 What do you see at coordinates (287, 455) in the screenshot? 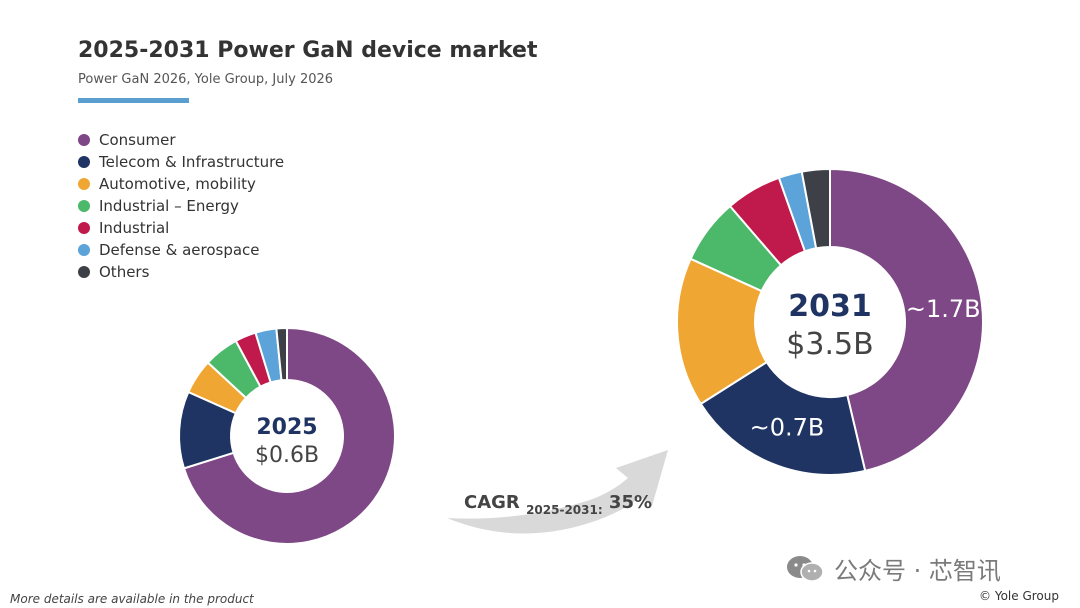
I see `donut-total-label: $0.6B` at bounding box center [287, 455].